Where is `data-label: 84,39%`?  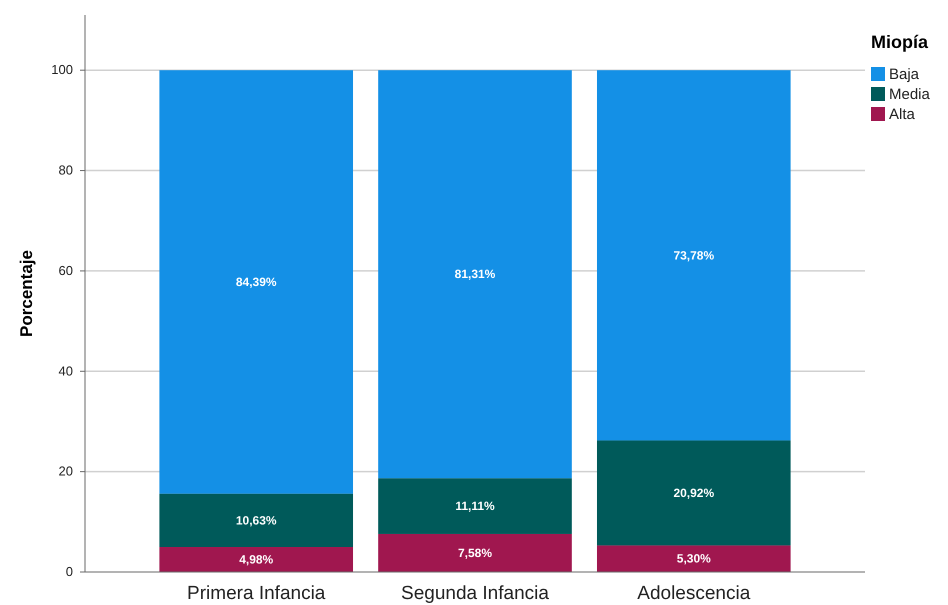 data-label: 84,39% is located at coordinates (256, 281).